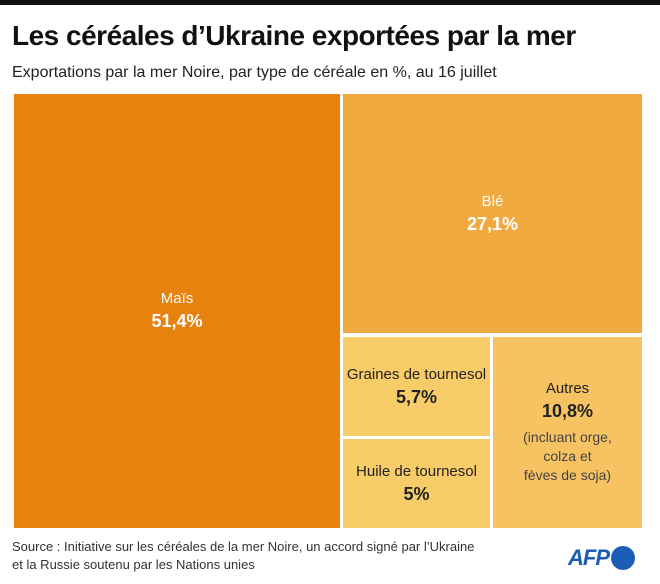 Image resolution: width=660 pixels, height=584 pixels. What do you see at coordinates (492, 201) in the screenshot?
I see `cell-label: Blé` at bounding box center [492, 201].